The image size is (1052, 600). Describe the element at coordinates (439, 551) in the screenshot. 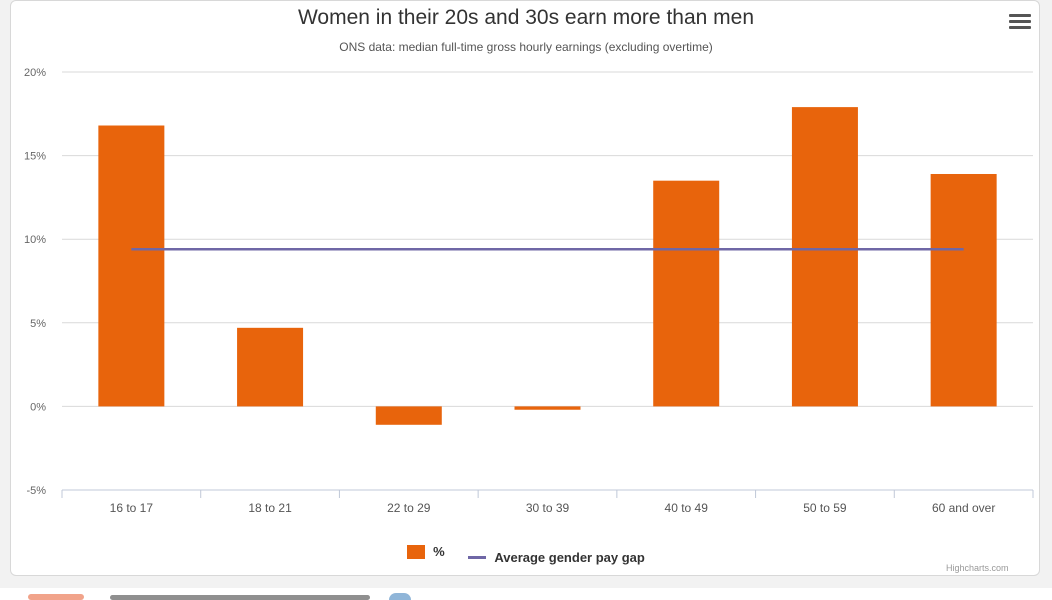

I see `legend-label-percent: %` at that location.